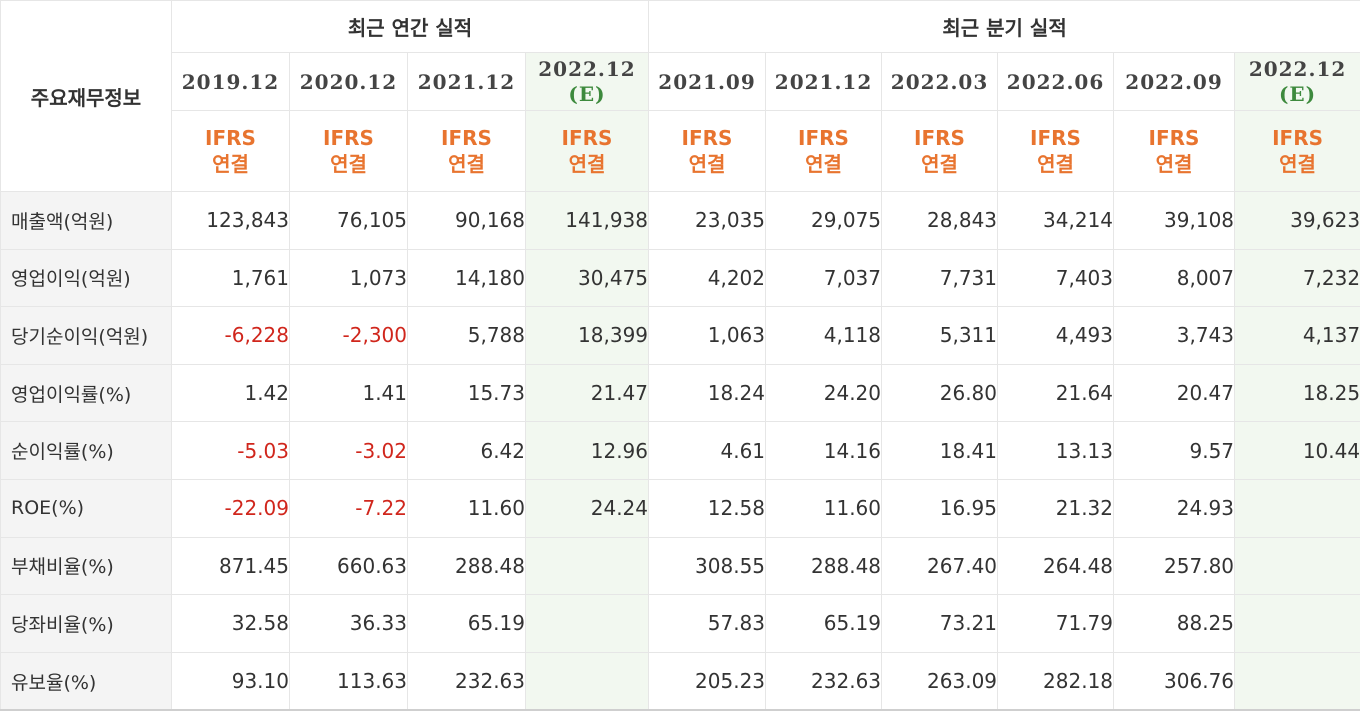 Image resolution: width=1360 pixels, height=714 pixels. Describe the element at coordinates (86, 508) in the screenshot. I see `row-label: ROE(%)` at that location.